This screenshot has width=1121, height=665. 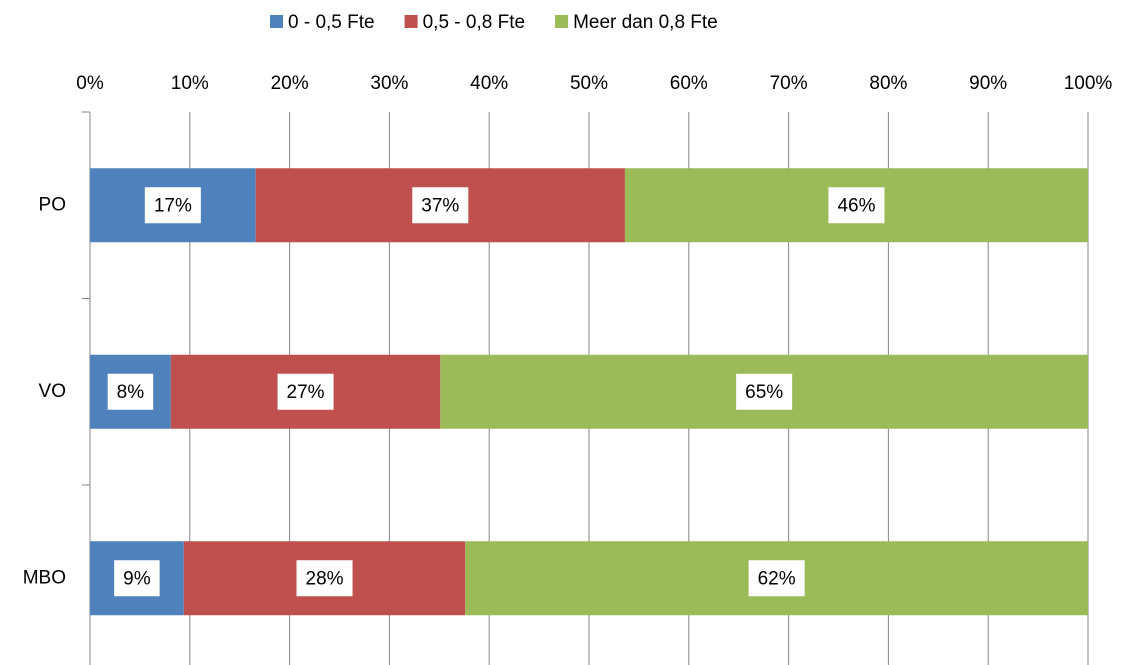 I want to click on x-tick-label: 30%, so click(x=389, y=83).